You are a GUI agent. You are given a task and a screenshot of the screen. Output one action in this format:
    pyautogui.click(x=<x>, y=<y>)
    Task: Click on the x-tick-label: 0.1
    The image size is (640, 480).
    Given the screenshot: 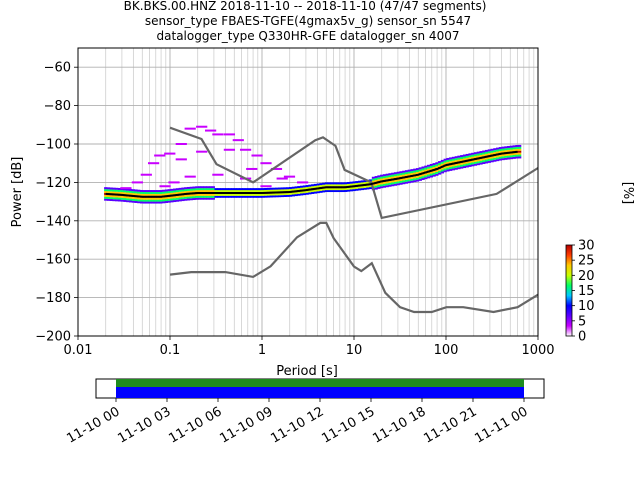 What is the action you would take?
    pyautogui.click(x=170, y=350)
    